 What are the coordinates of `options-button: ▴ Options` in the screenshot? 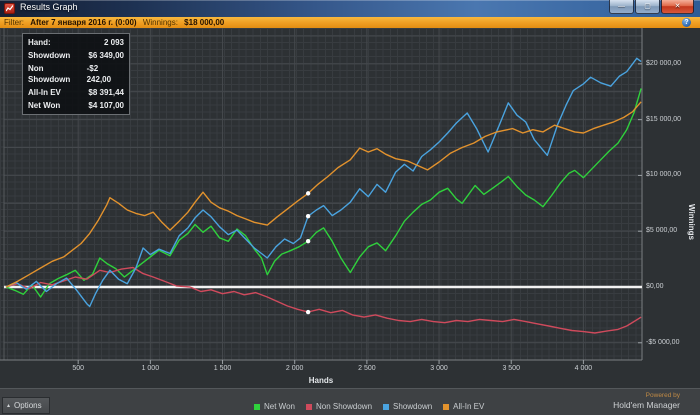 It's located at (26, 405).